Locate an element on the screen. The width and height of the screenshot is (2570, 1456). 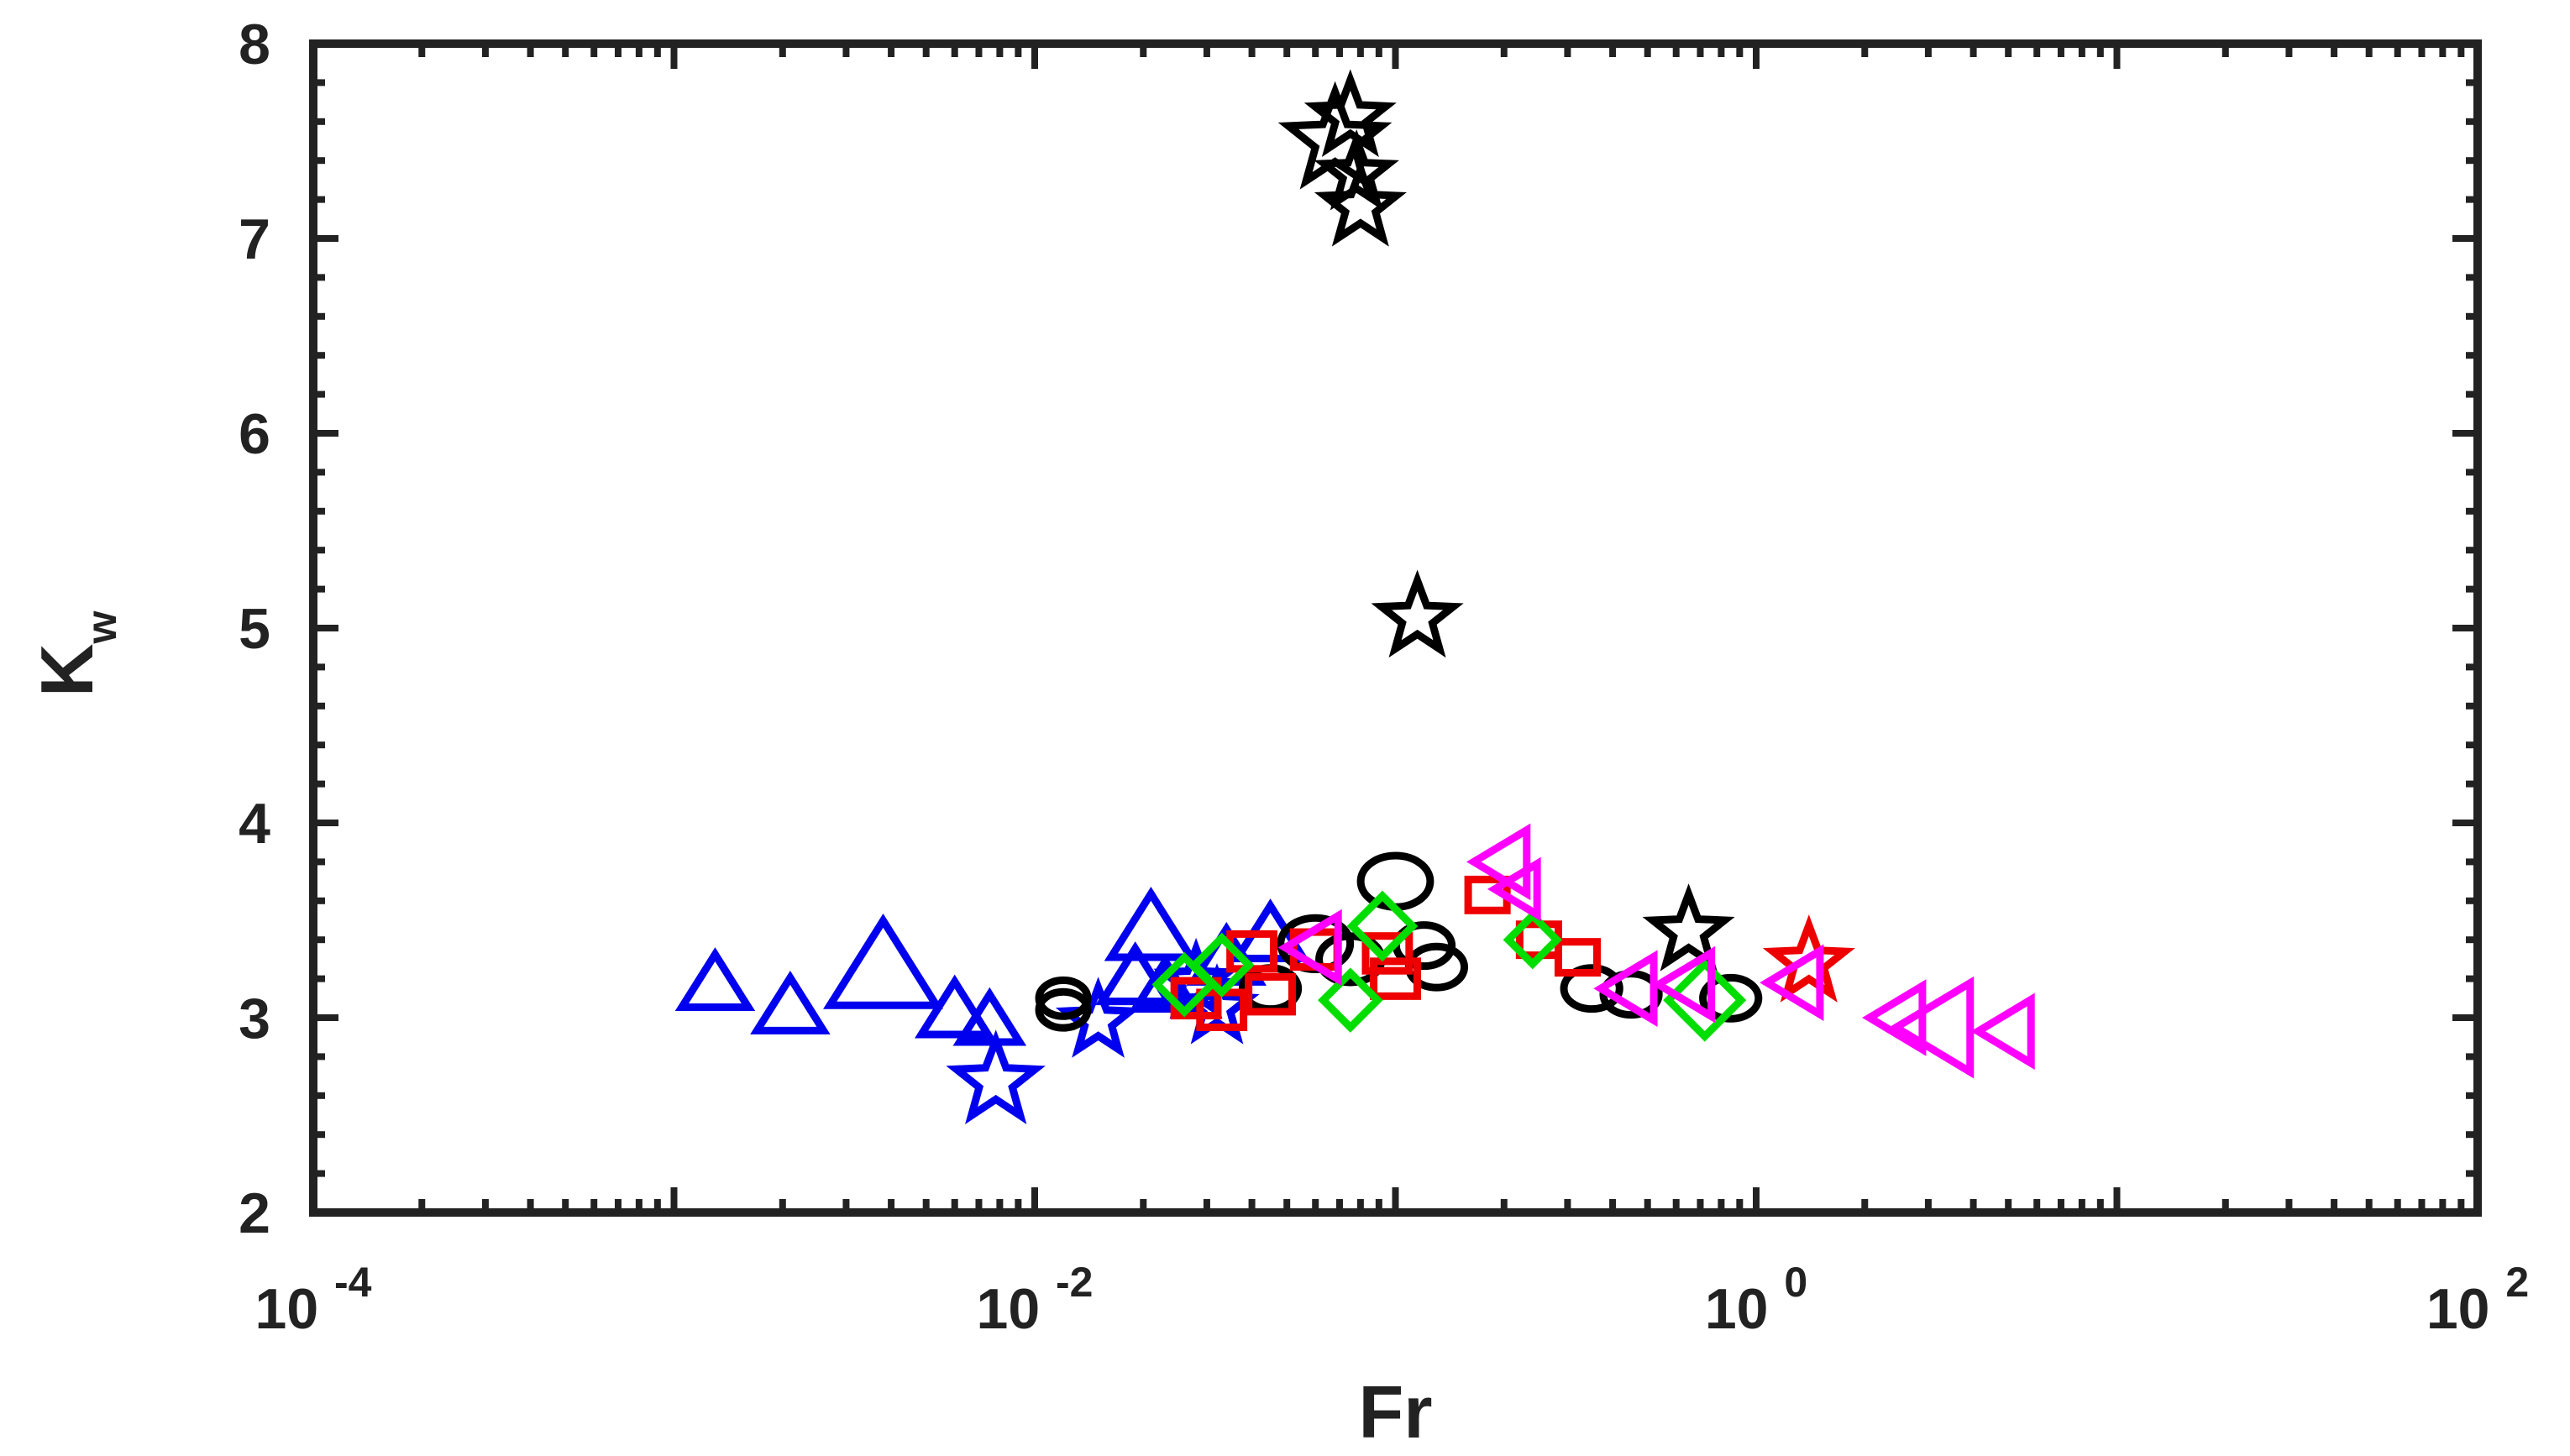
x-tick-exponent: -2 is located at coordinates (1074, 1282).